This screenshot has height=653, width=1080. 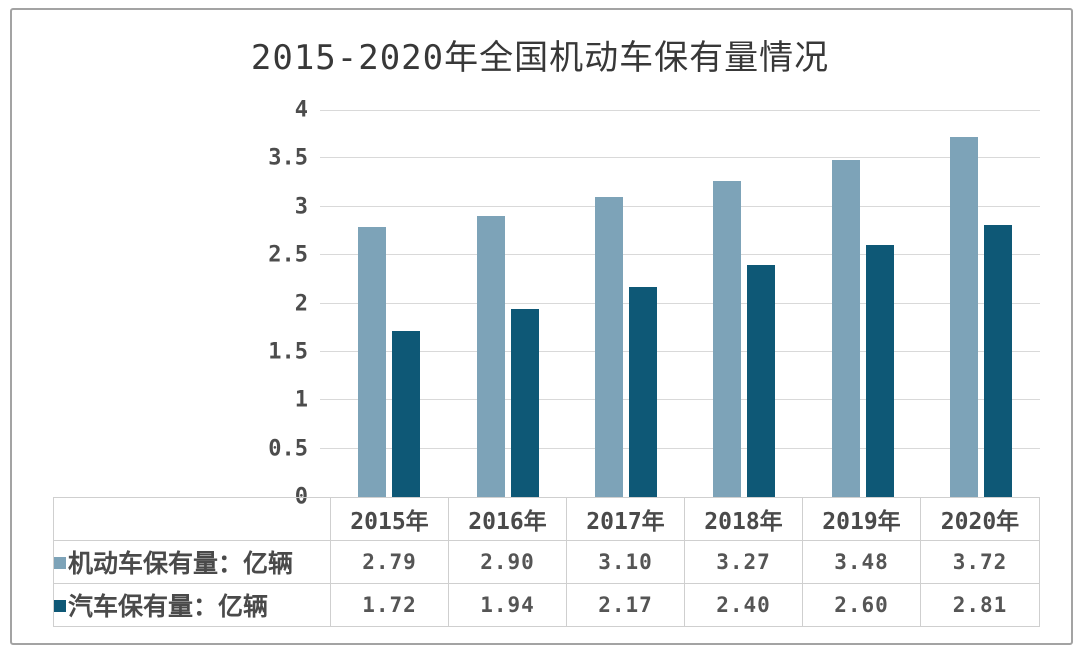 What do you see at coordinates (980, 519) in the screenshot?
I see `year-header-cell: 2020年` at bounding box center [980, 519].